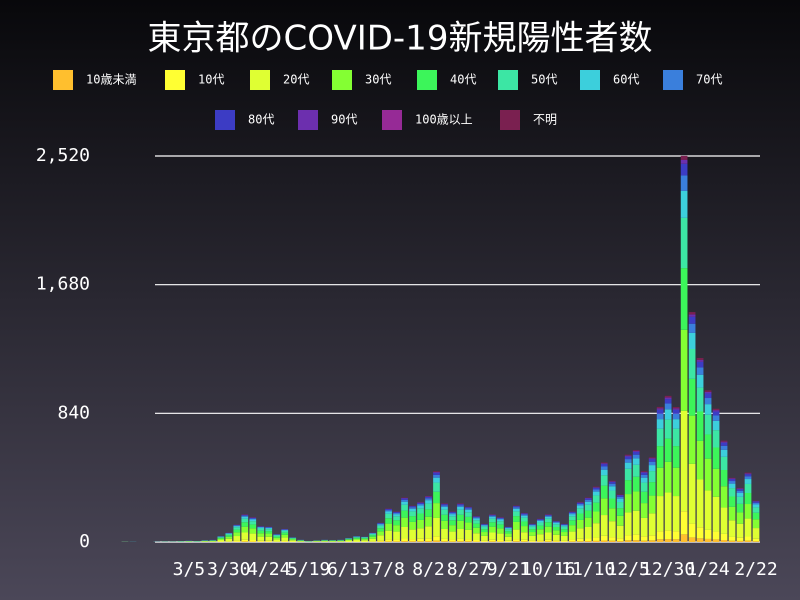  I want to click on legend-label: 不明, so click(545, 120).